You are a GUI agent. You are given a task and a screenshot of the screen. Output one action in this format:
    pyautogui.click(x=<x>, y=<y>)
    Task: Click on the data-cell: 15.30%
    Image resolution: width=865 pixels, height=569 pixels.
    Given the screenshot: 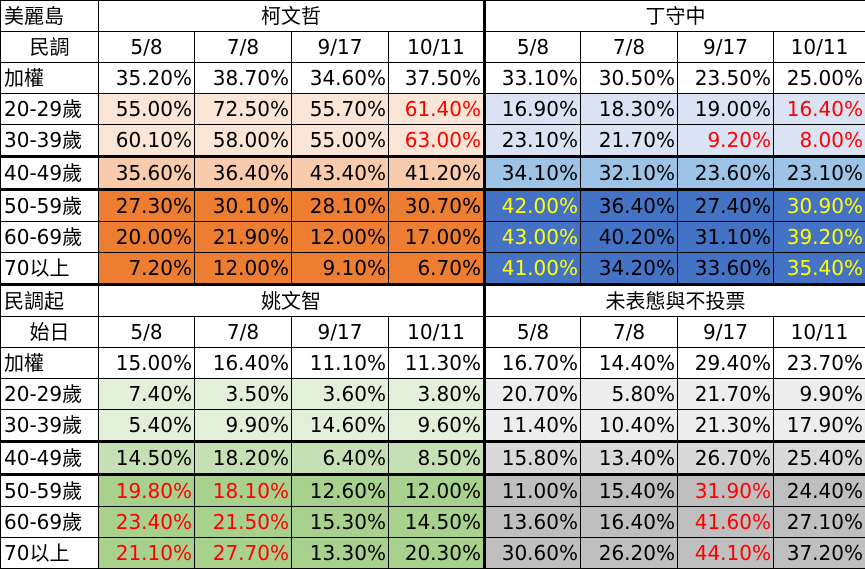 What is the action you would take?
    pyautogui.click(x=340, y=522)
    